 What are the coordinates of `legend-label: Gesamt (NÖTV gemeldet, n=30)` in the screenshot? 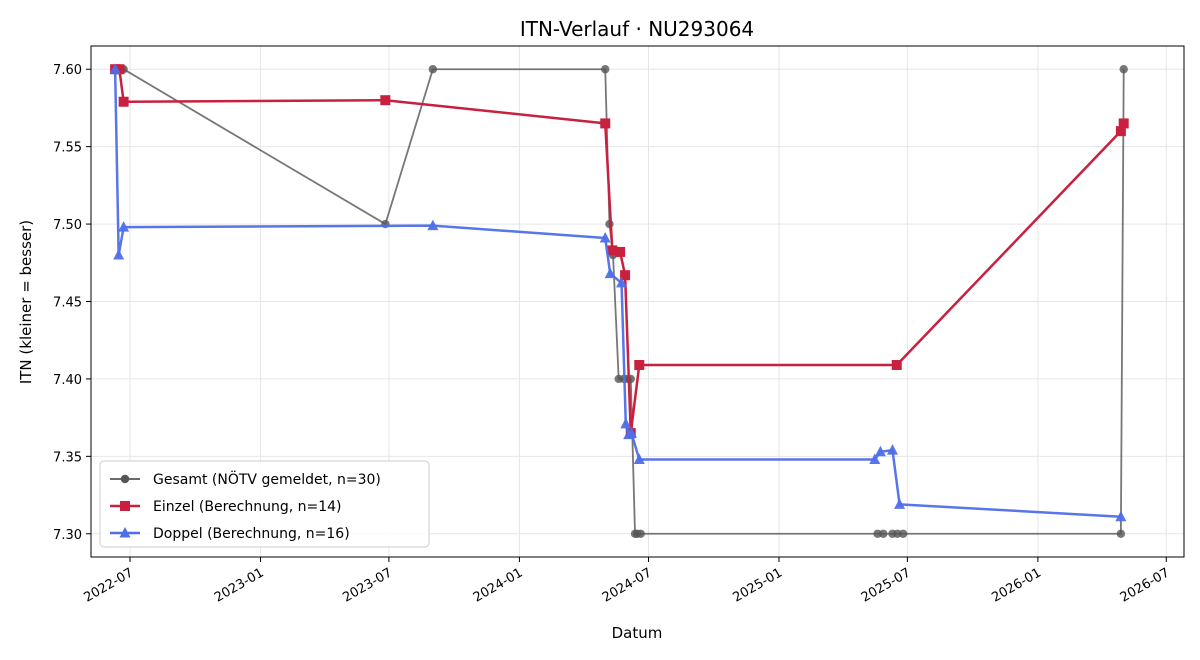 It's located at (267, 479).